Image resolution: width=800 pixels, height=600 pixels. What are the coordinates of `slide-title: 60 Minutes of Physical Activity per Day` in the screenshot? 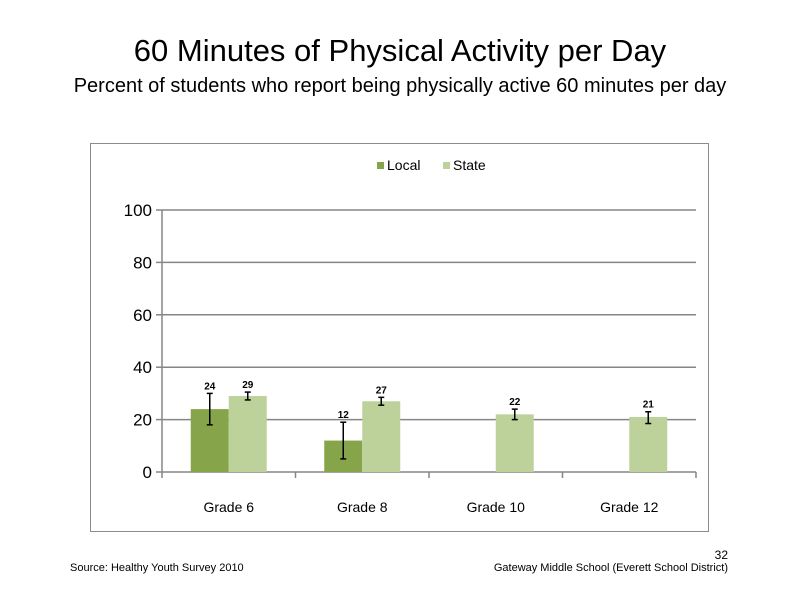 It's located at (400, 50).